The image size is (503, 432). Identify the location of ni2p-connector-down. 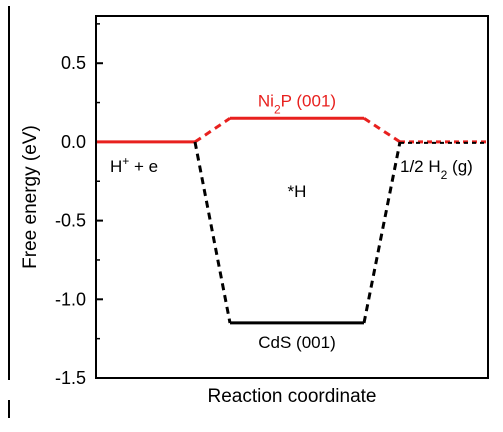
(382, 130).